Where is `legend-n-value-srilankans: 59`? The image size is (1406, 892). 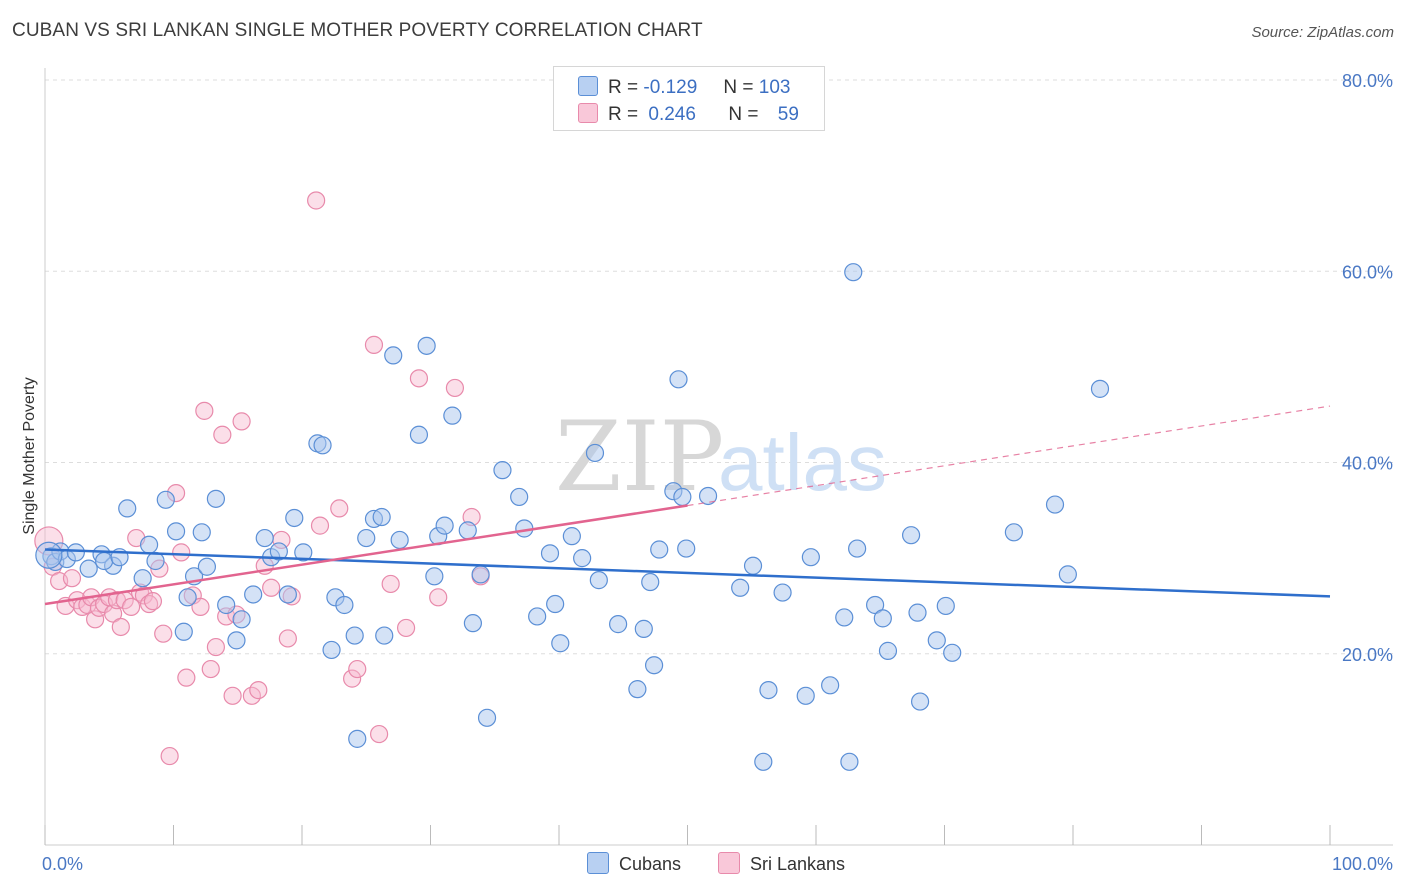 legend-n-value-srilankans: 59 is located at coordinates (788, 114).